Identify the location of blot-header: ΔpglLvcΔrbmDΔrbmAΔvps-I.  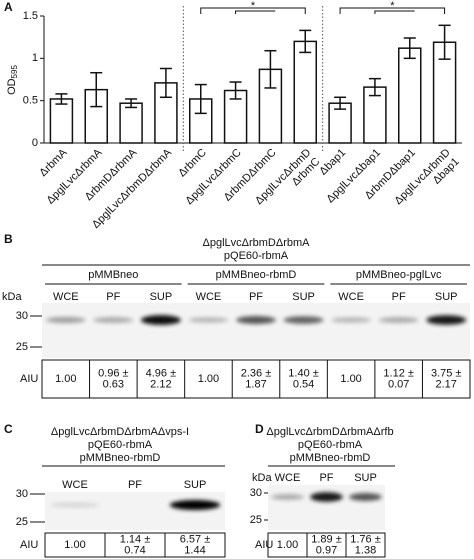
(120, 432).